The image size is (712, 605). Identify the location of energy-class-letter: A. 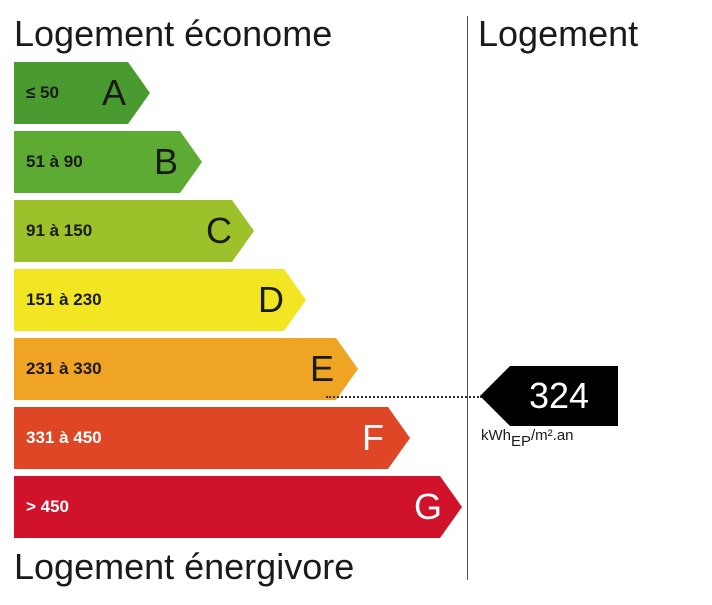
(114, 92).